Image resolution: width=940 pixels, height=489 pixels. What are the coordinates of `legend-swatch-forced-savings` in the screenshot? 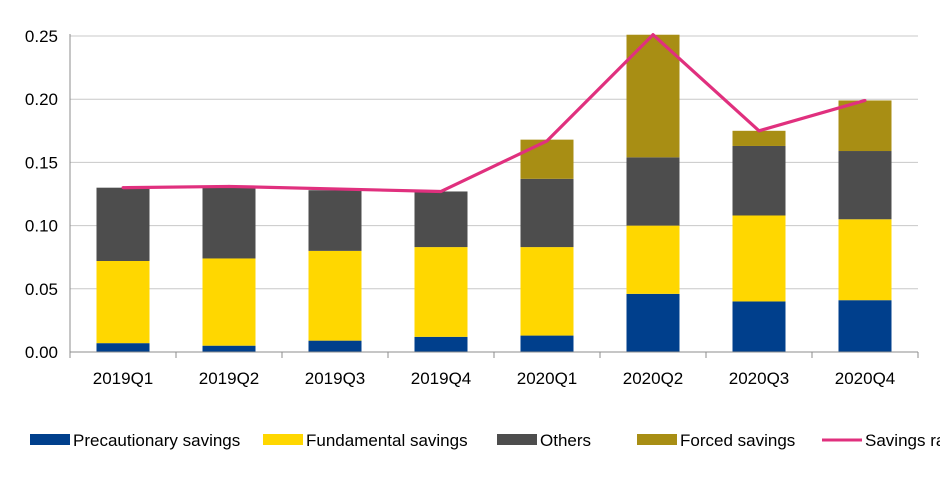 It's located at (657, 439).